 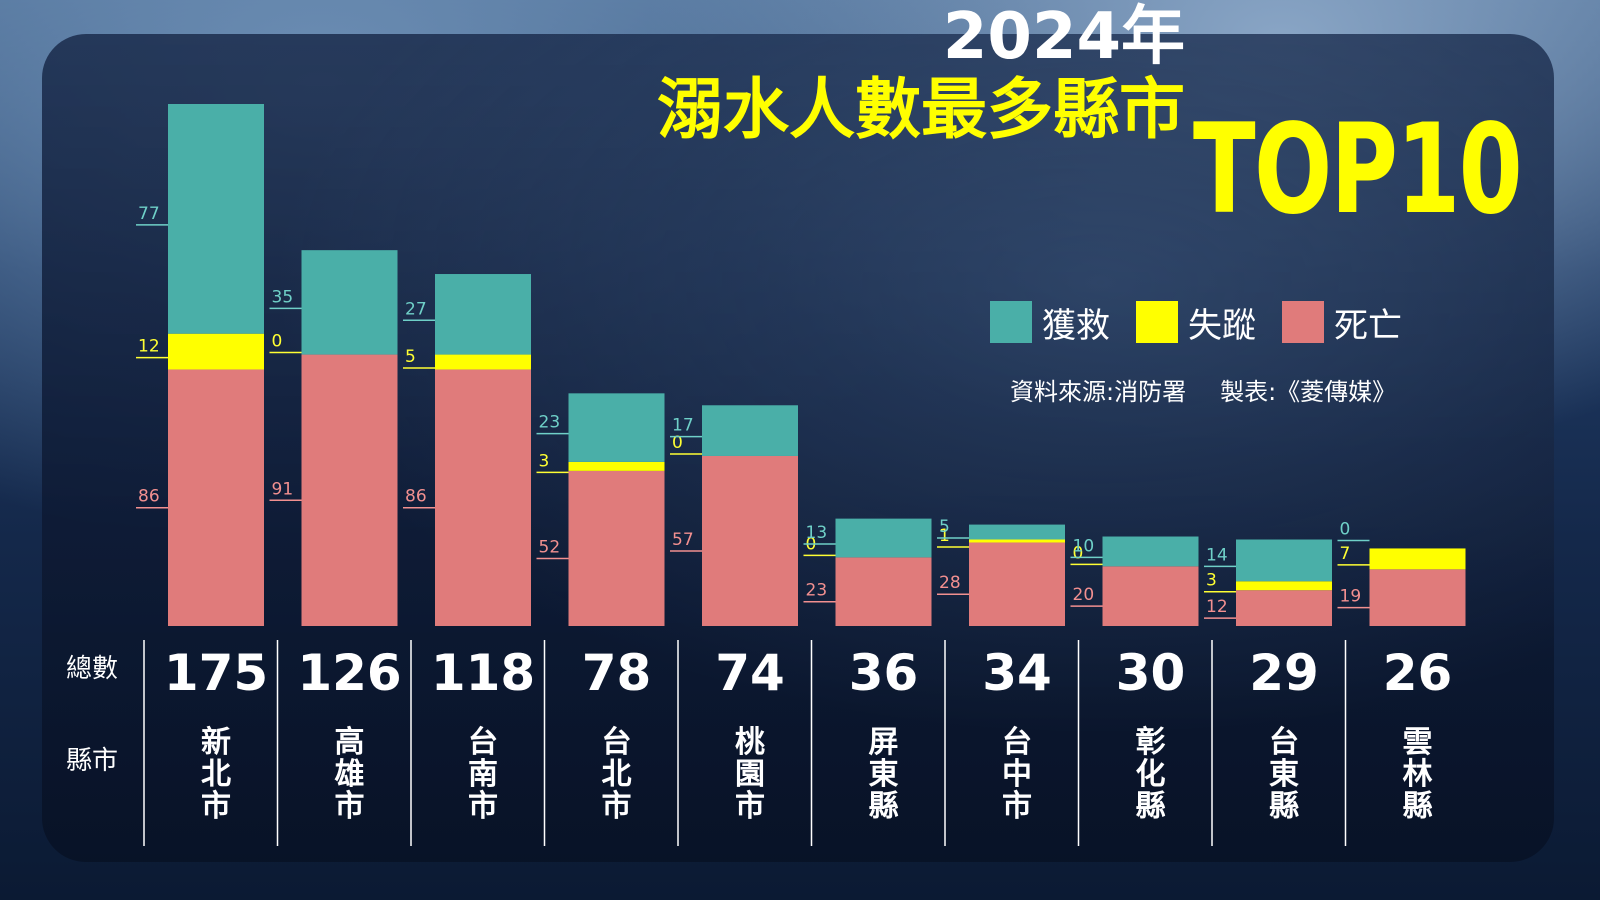 What do you see at coordinates (1017, 806) in the screenshot?
I see `city-6-char-2: 市` at bounding box center [1017, 806].